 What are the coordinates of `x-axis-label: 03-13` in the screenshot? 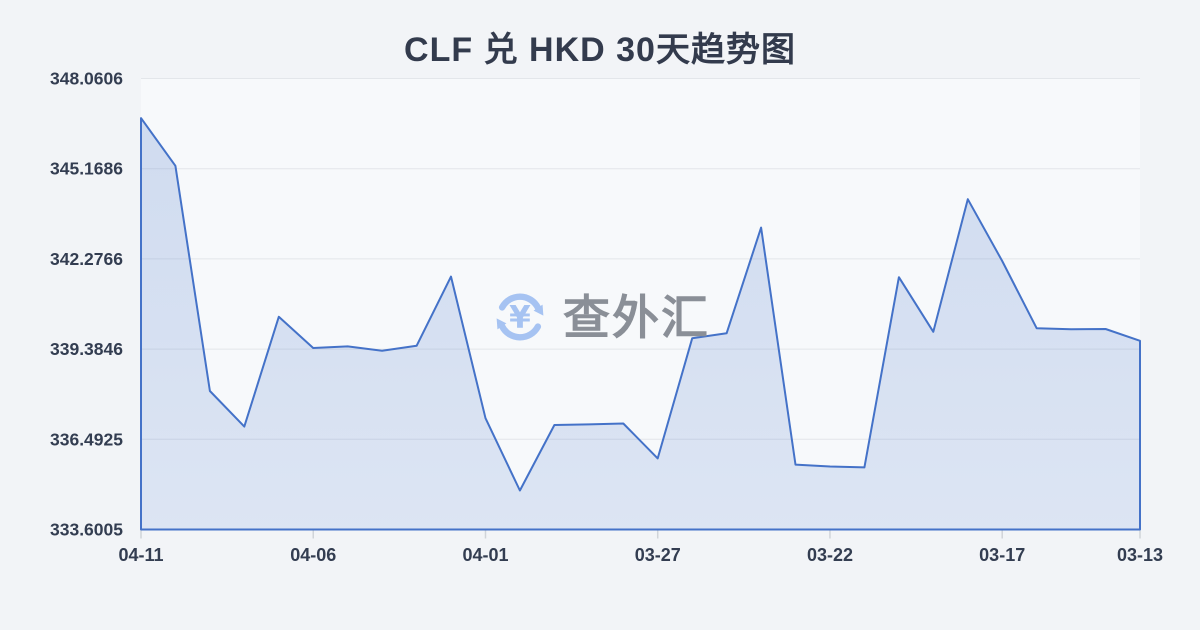 It's located at (1140, 555).